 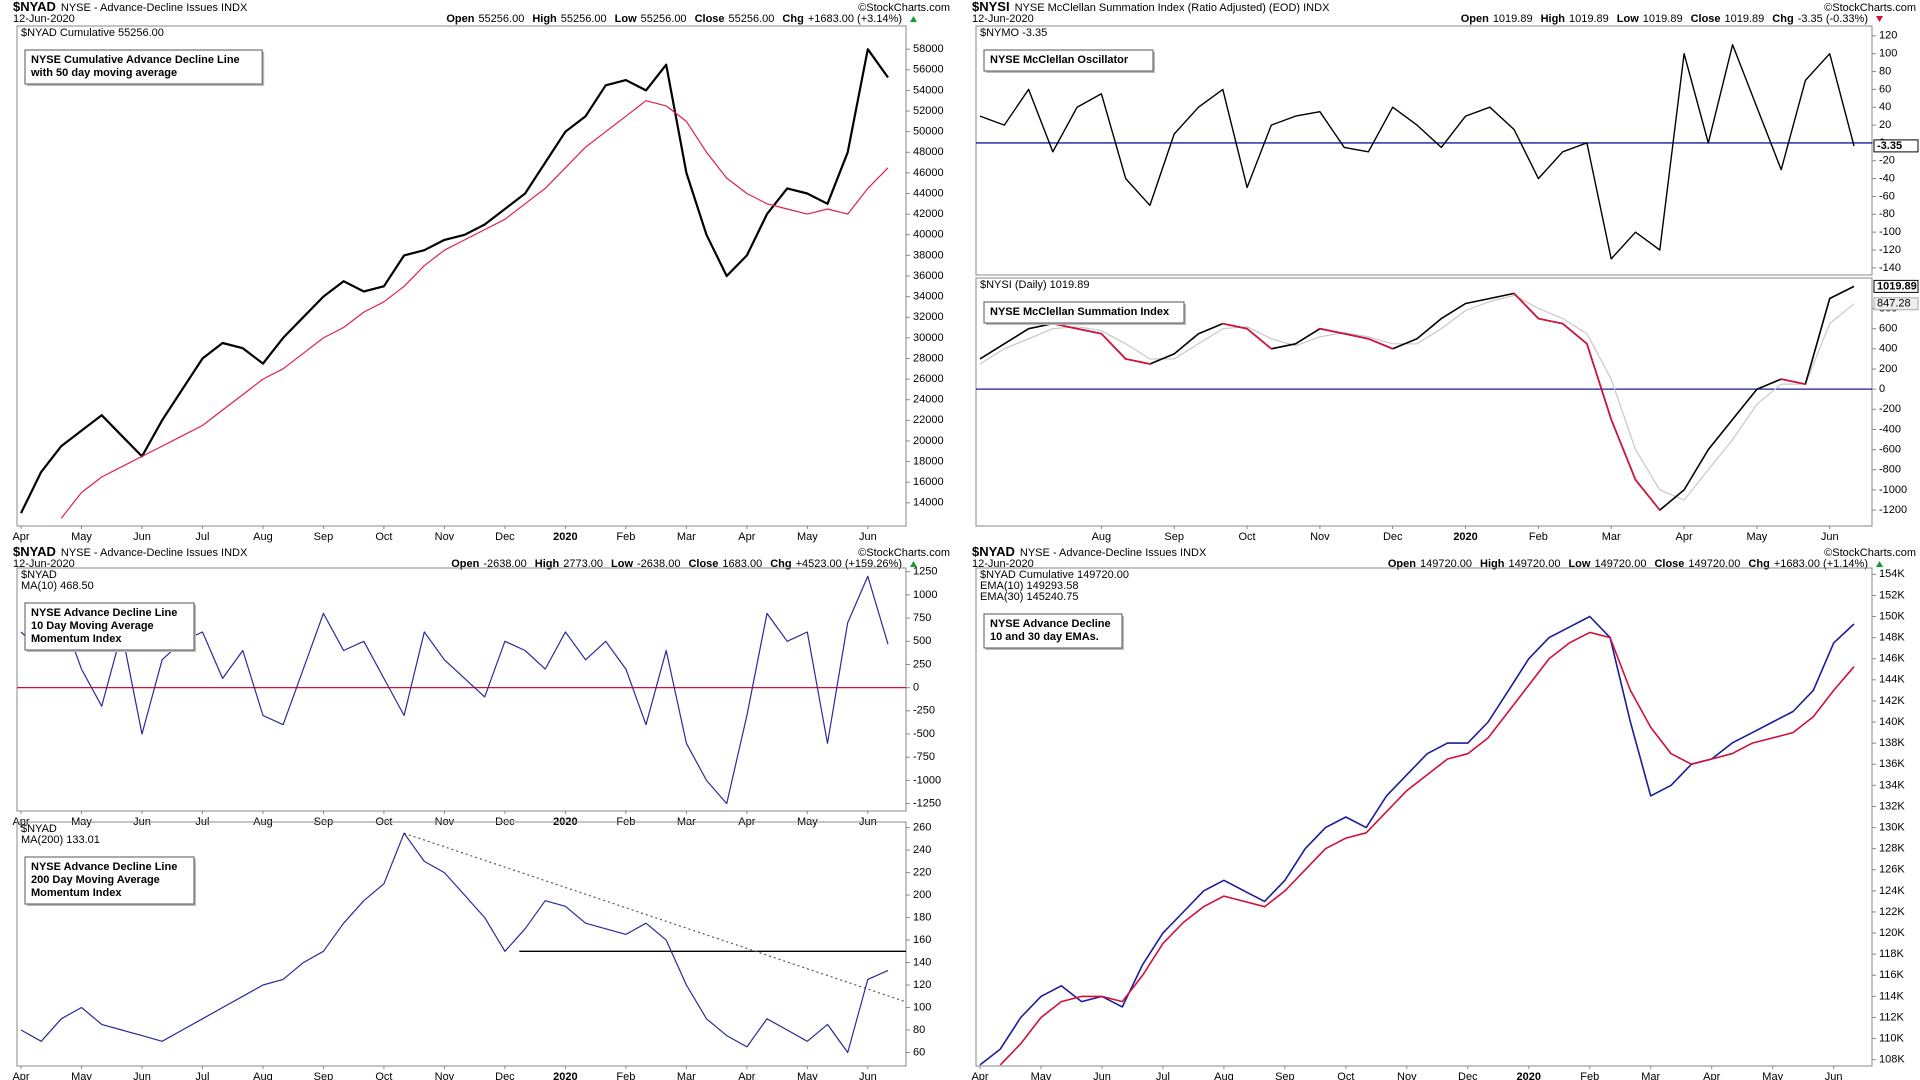 I want to click on legend-entry: EMA(10) 149293.58, so click(x=1029, y=586).